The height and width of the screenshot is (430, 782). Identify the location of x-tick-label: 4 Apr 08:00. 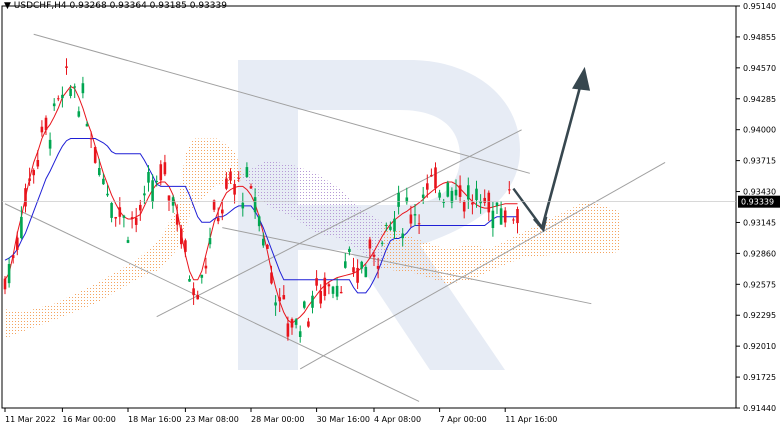
(397, 419).